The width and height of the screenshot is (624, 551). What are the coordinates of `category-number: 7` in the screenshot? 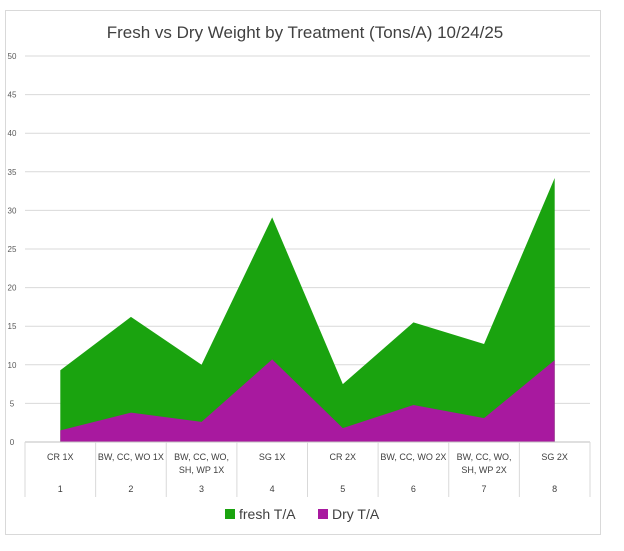 It's located at (484, 489).